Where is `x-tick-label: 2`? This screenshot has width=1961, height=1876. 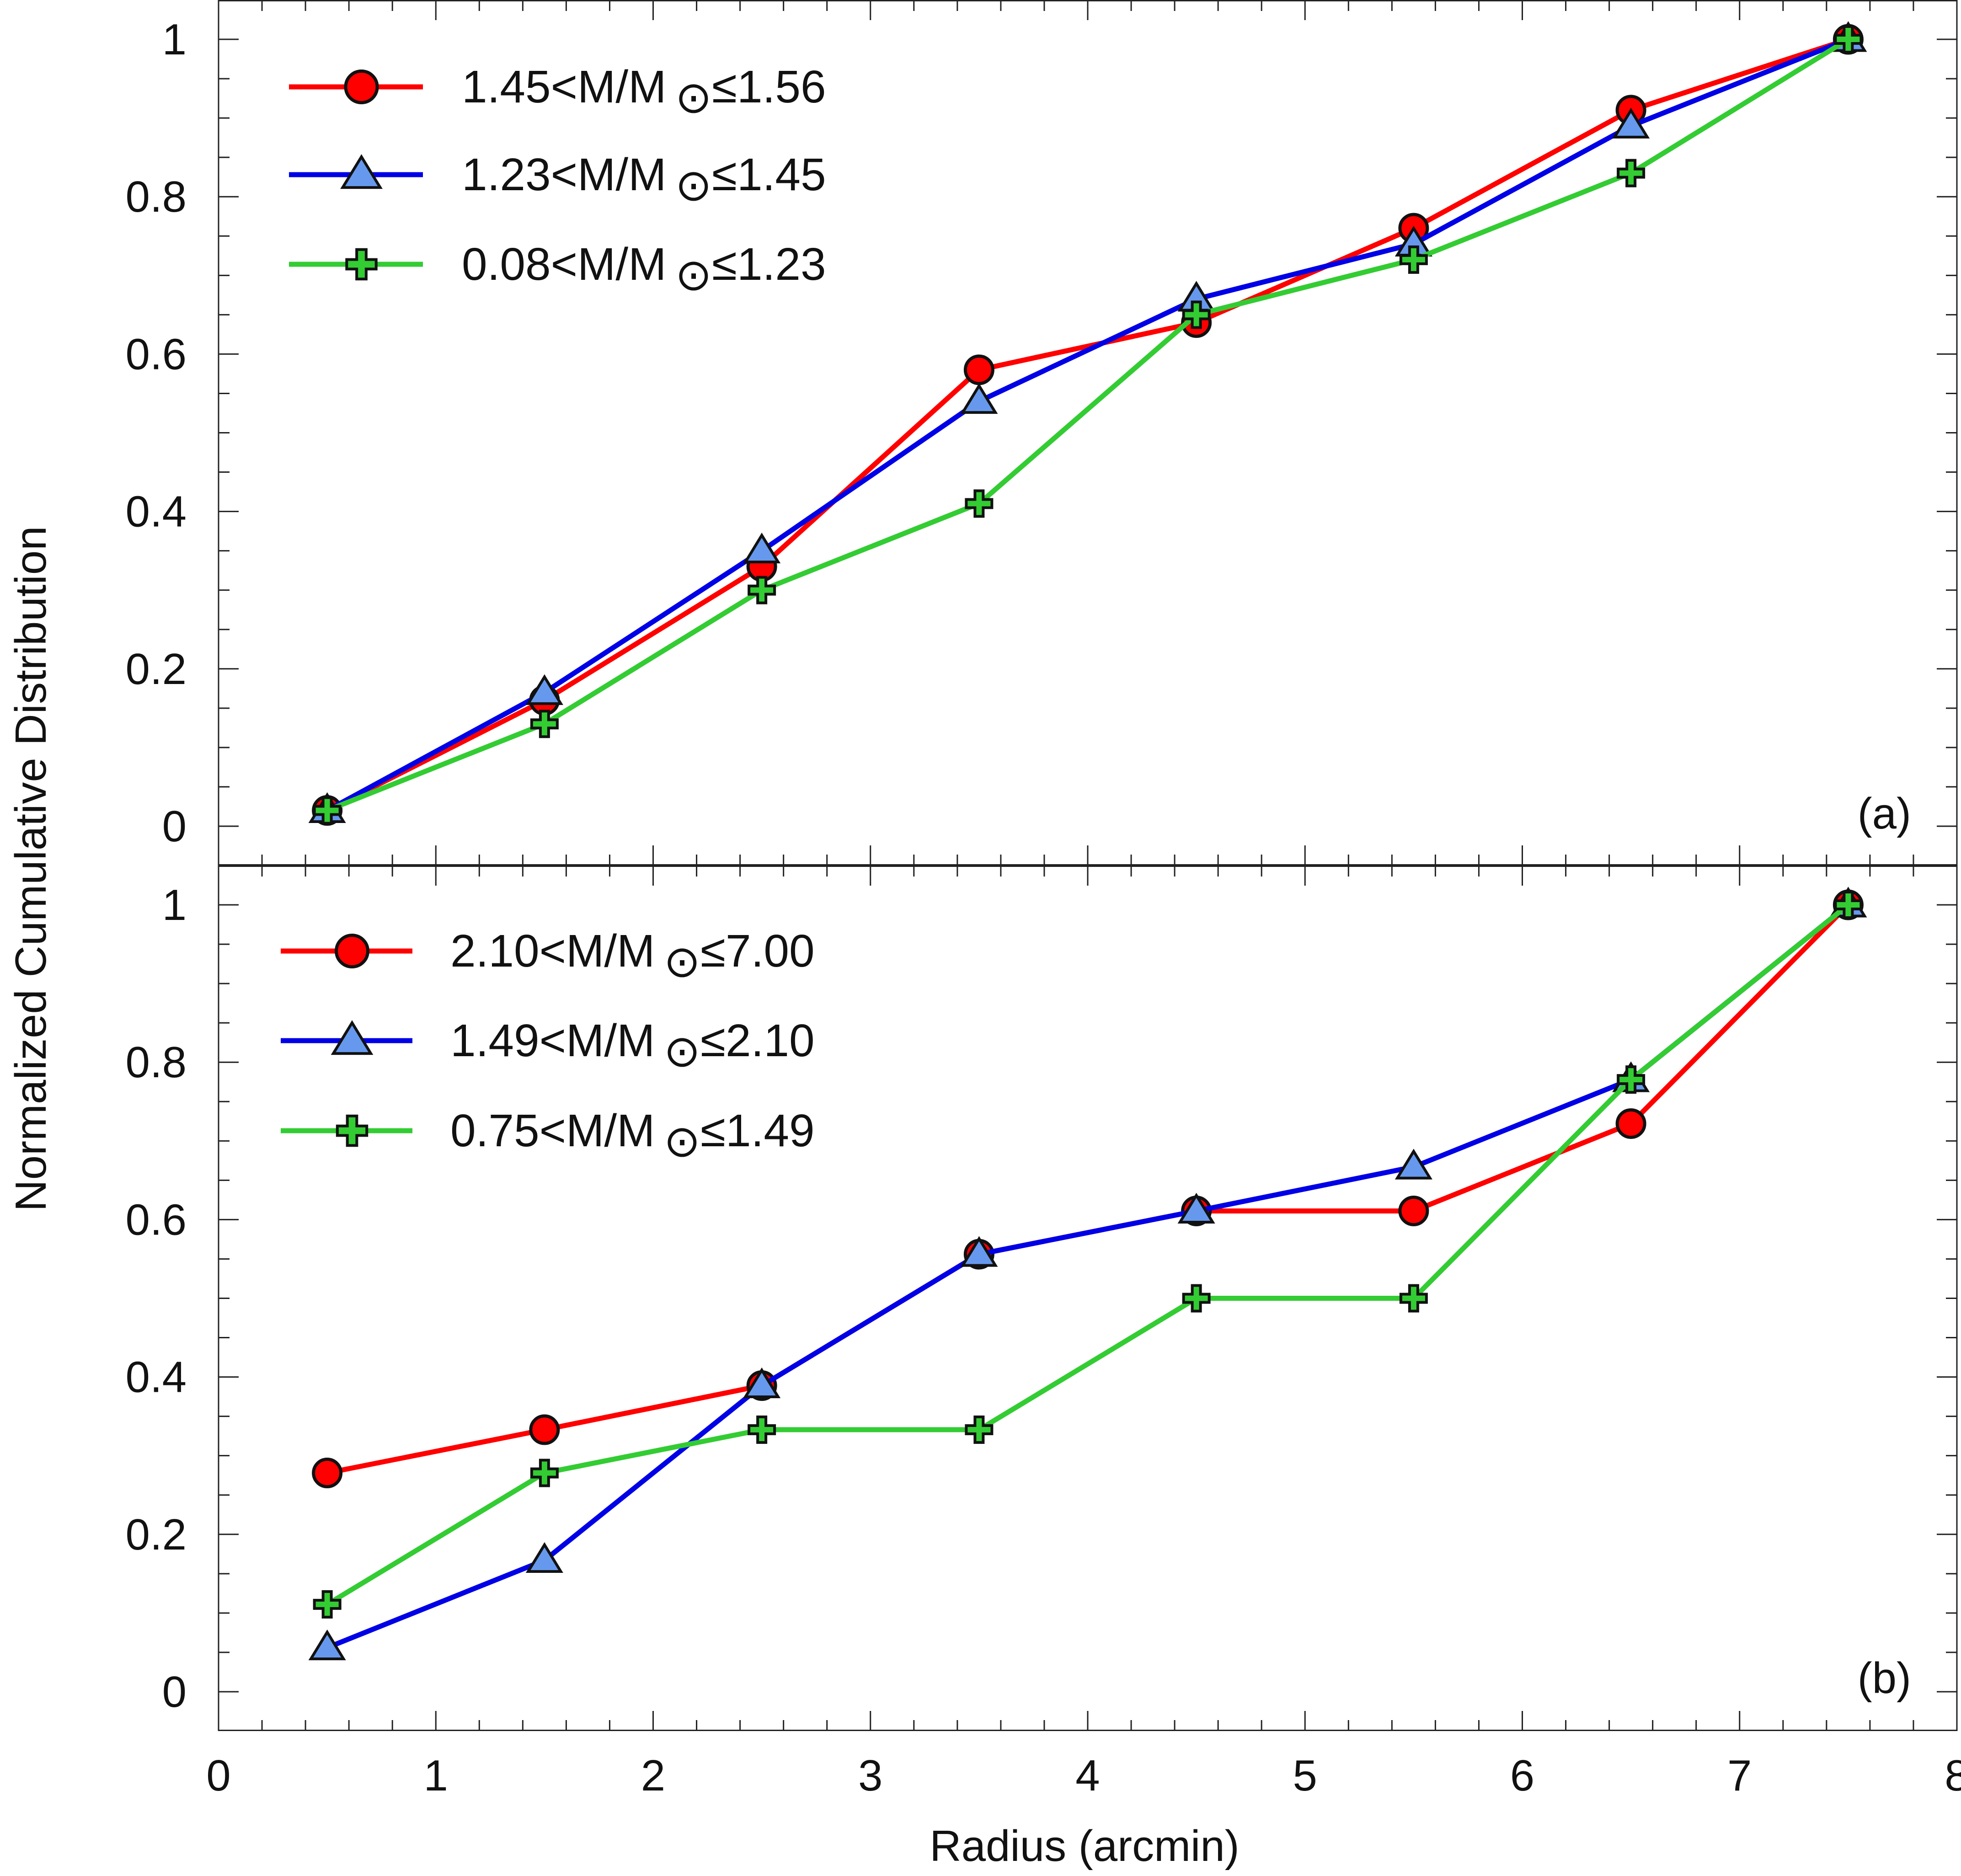 x-tick-label: 2 is located at coordinates (653, 1775).